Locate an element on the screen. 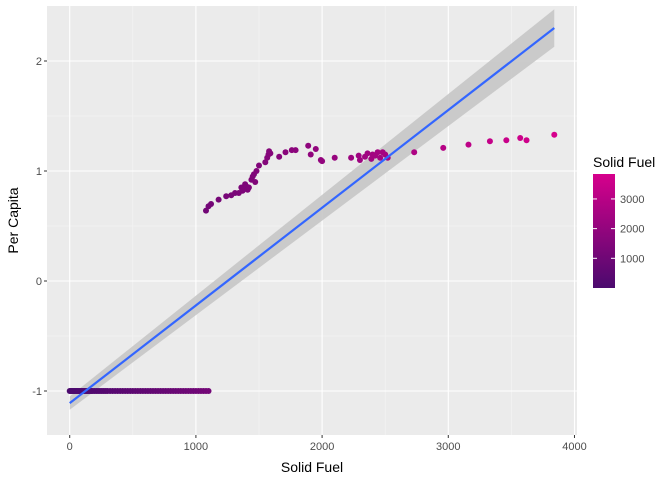  legend-break-label: 2000 is located at coordinates (632, 230).